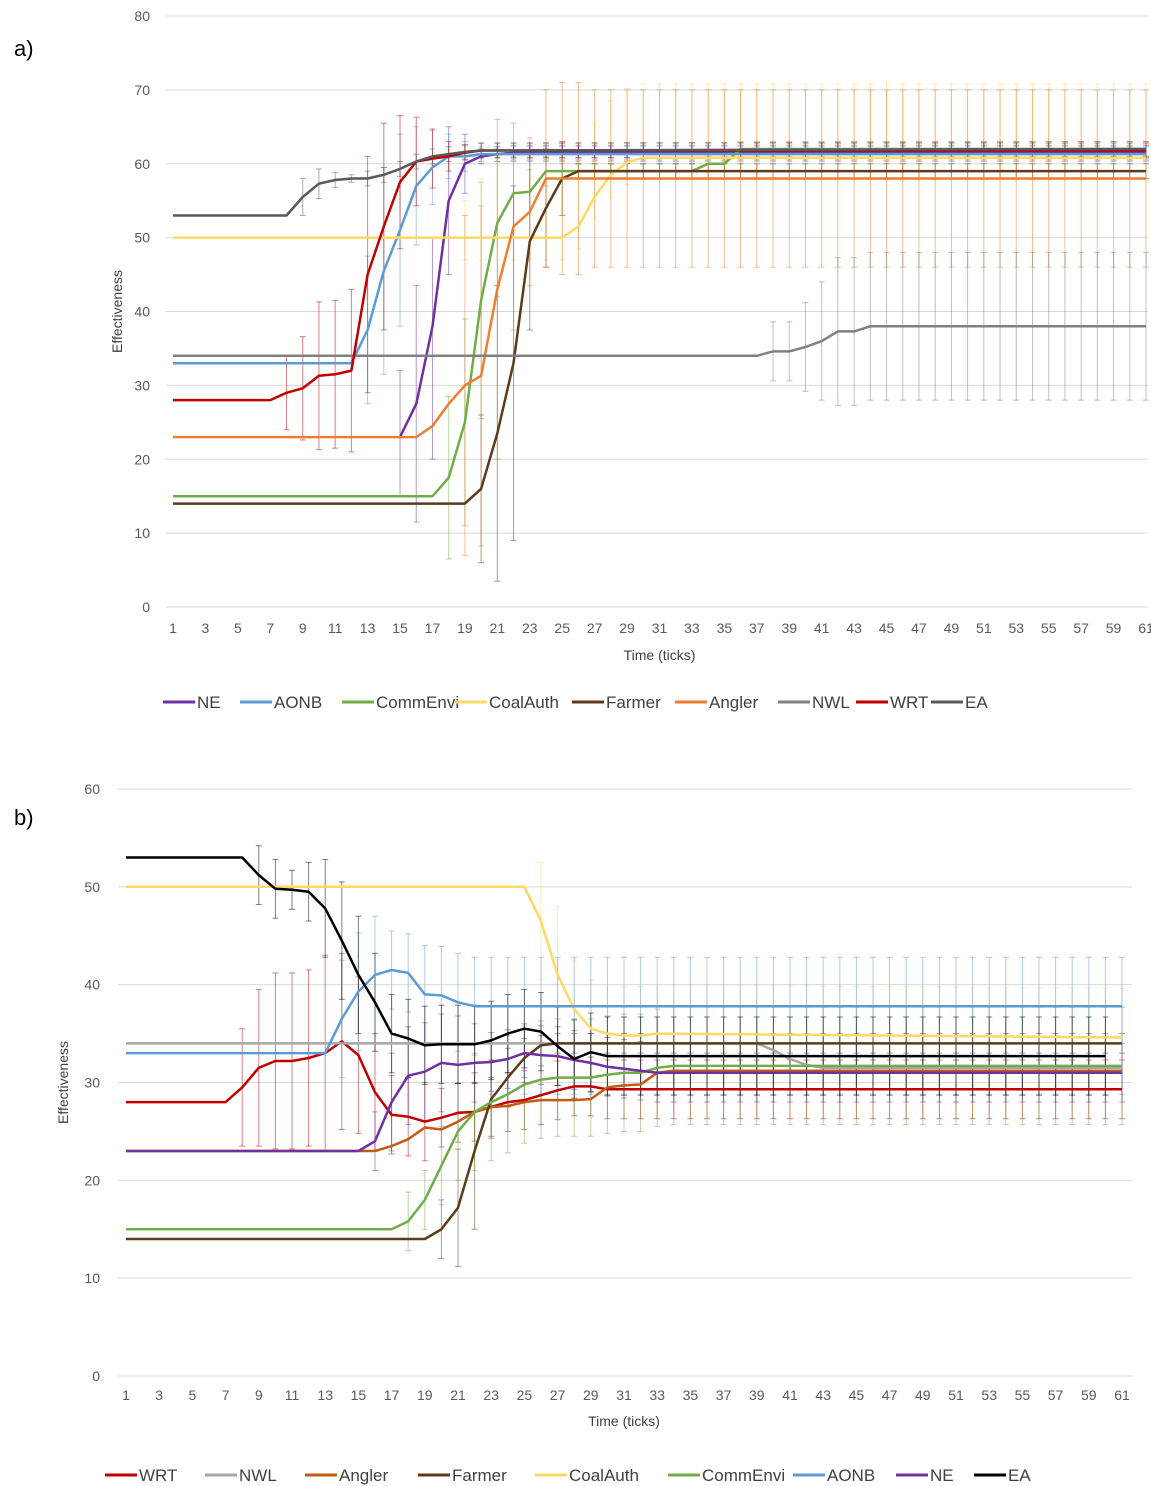  I want to click on series-line-commenvi, so click(624, 1147).